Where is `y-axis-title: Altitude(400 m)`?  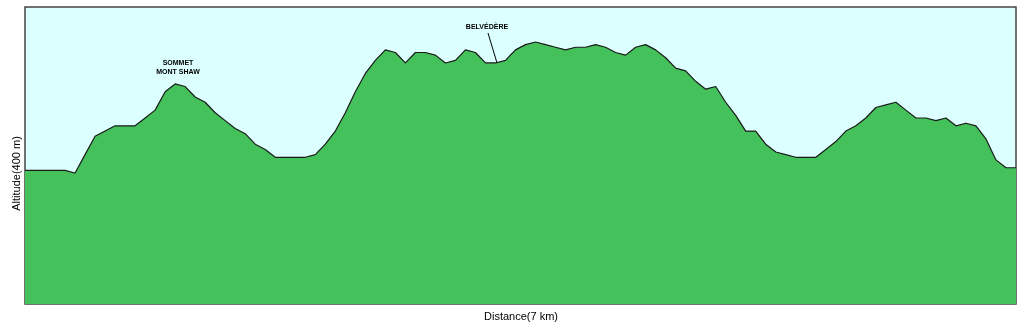 y-axis-title: Altitude(400 m) is located at coordinates (15, 173).